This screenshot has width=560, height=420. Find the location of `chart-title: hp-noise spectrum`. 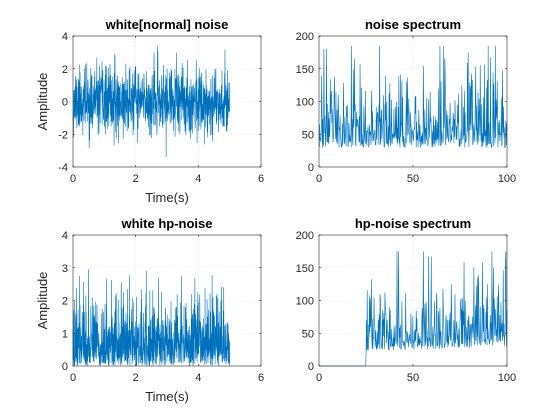

chart-title: hp-noise spectrum is located at coordinates (413, 223).